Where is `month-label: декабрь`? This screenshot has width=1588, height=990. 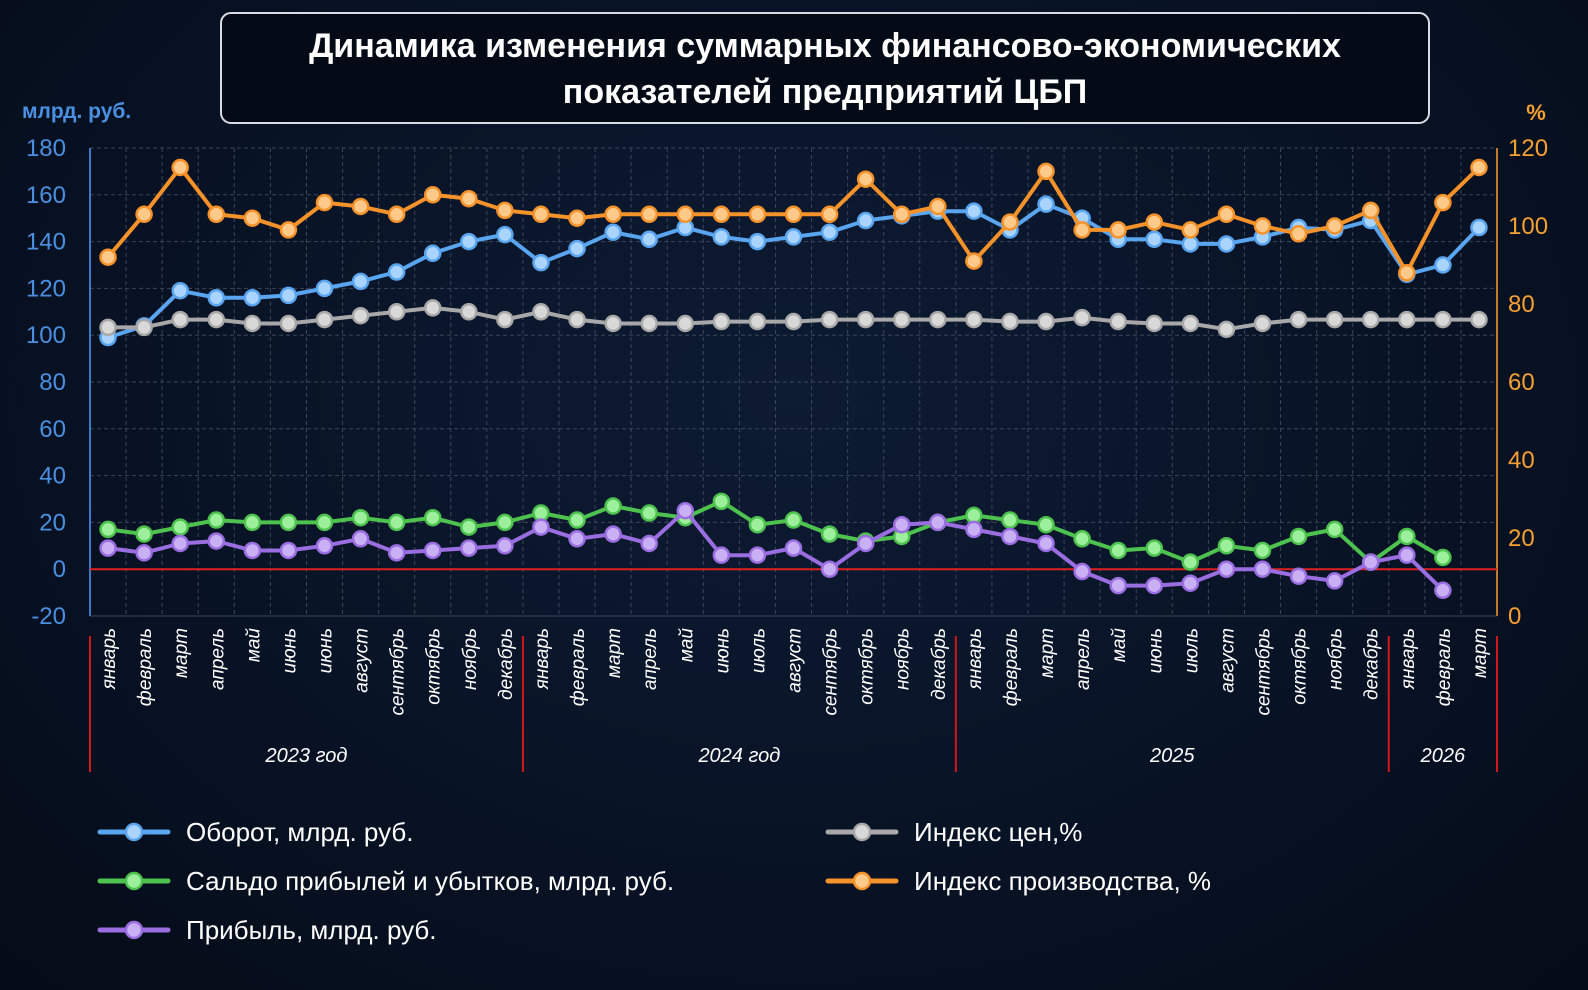 month-label: декабрь is located at coordinates (939, 664).